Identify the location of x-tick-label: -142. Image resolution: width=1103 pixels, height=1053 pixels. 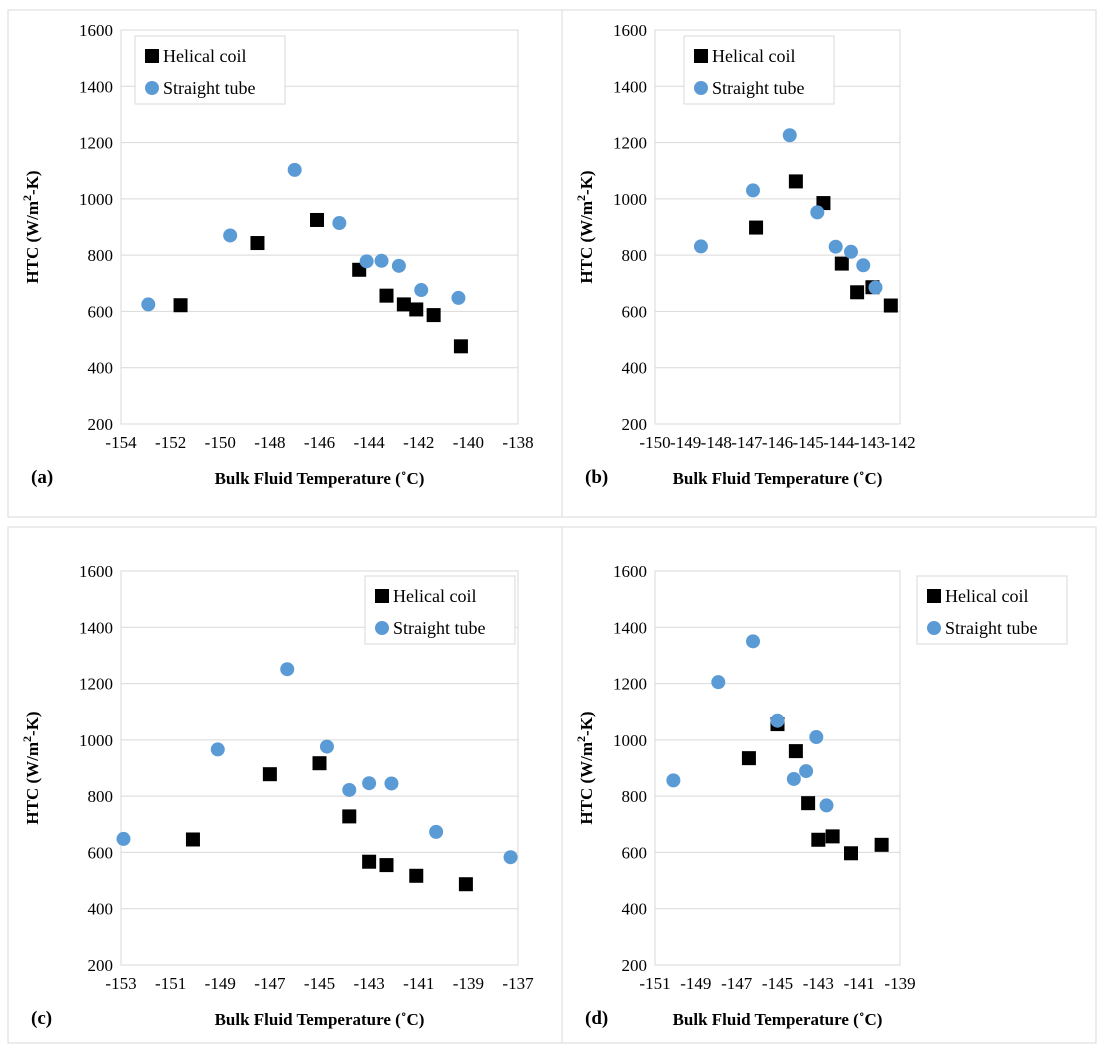
(899, 442).